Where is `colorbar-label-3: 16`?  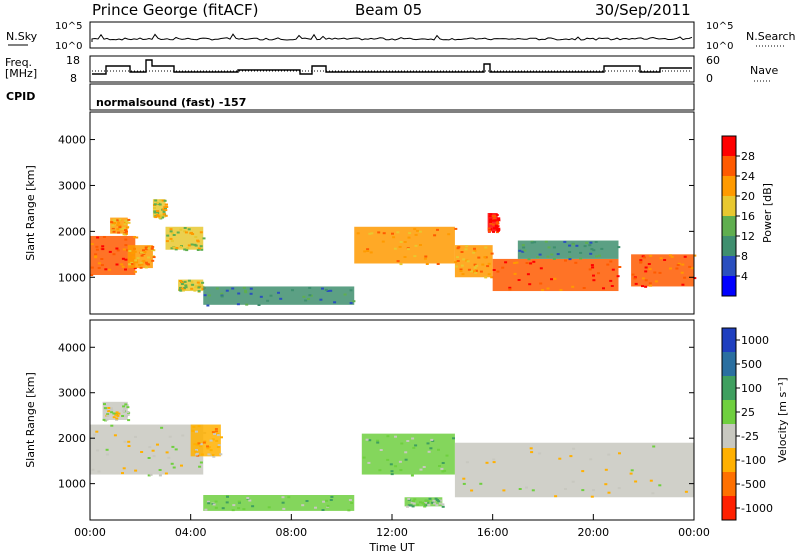
colorbar-label-3: 16 is located at coordinates (748, 216).